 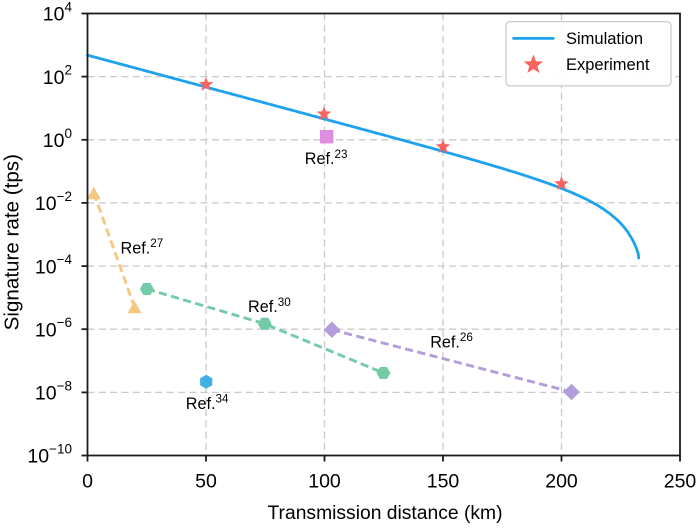 I want to click on svg-text: 200, so click(x=561, y=482).